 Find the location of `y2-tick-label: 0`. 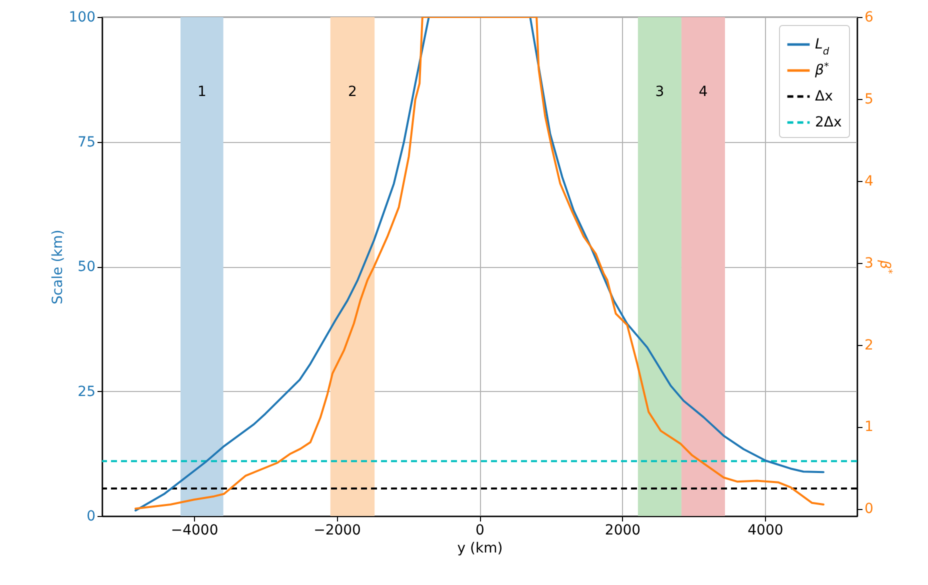

y2-tick-label: 0 is located at coordinates (869, 509).